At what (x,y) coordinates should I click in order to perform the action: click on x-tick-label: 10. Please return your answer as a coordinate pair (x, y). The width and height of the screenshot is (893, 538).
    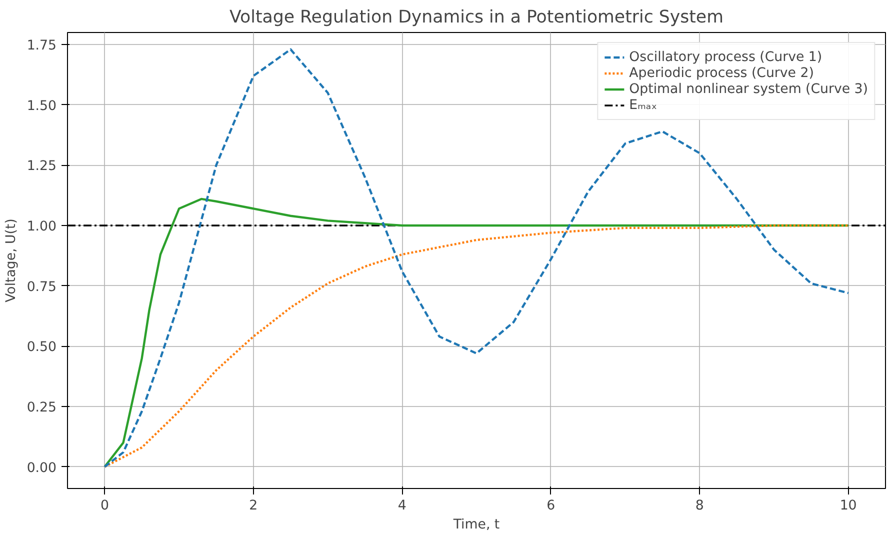
    Looking at the image, I should click on (848, 506).